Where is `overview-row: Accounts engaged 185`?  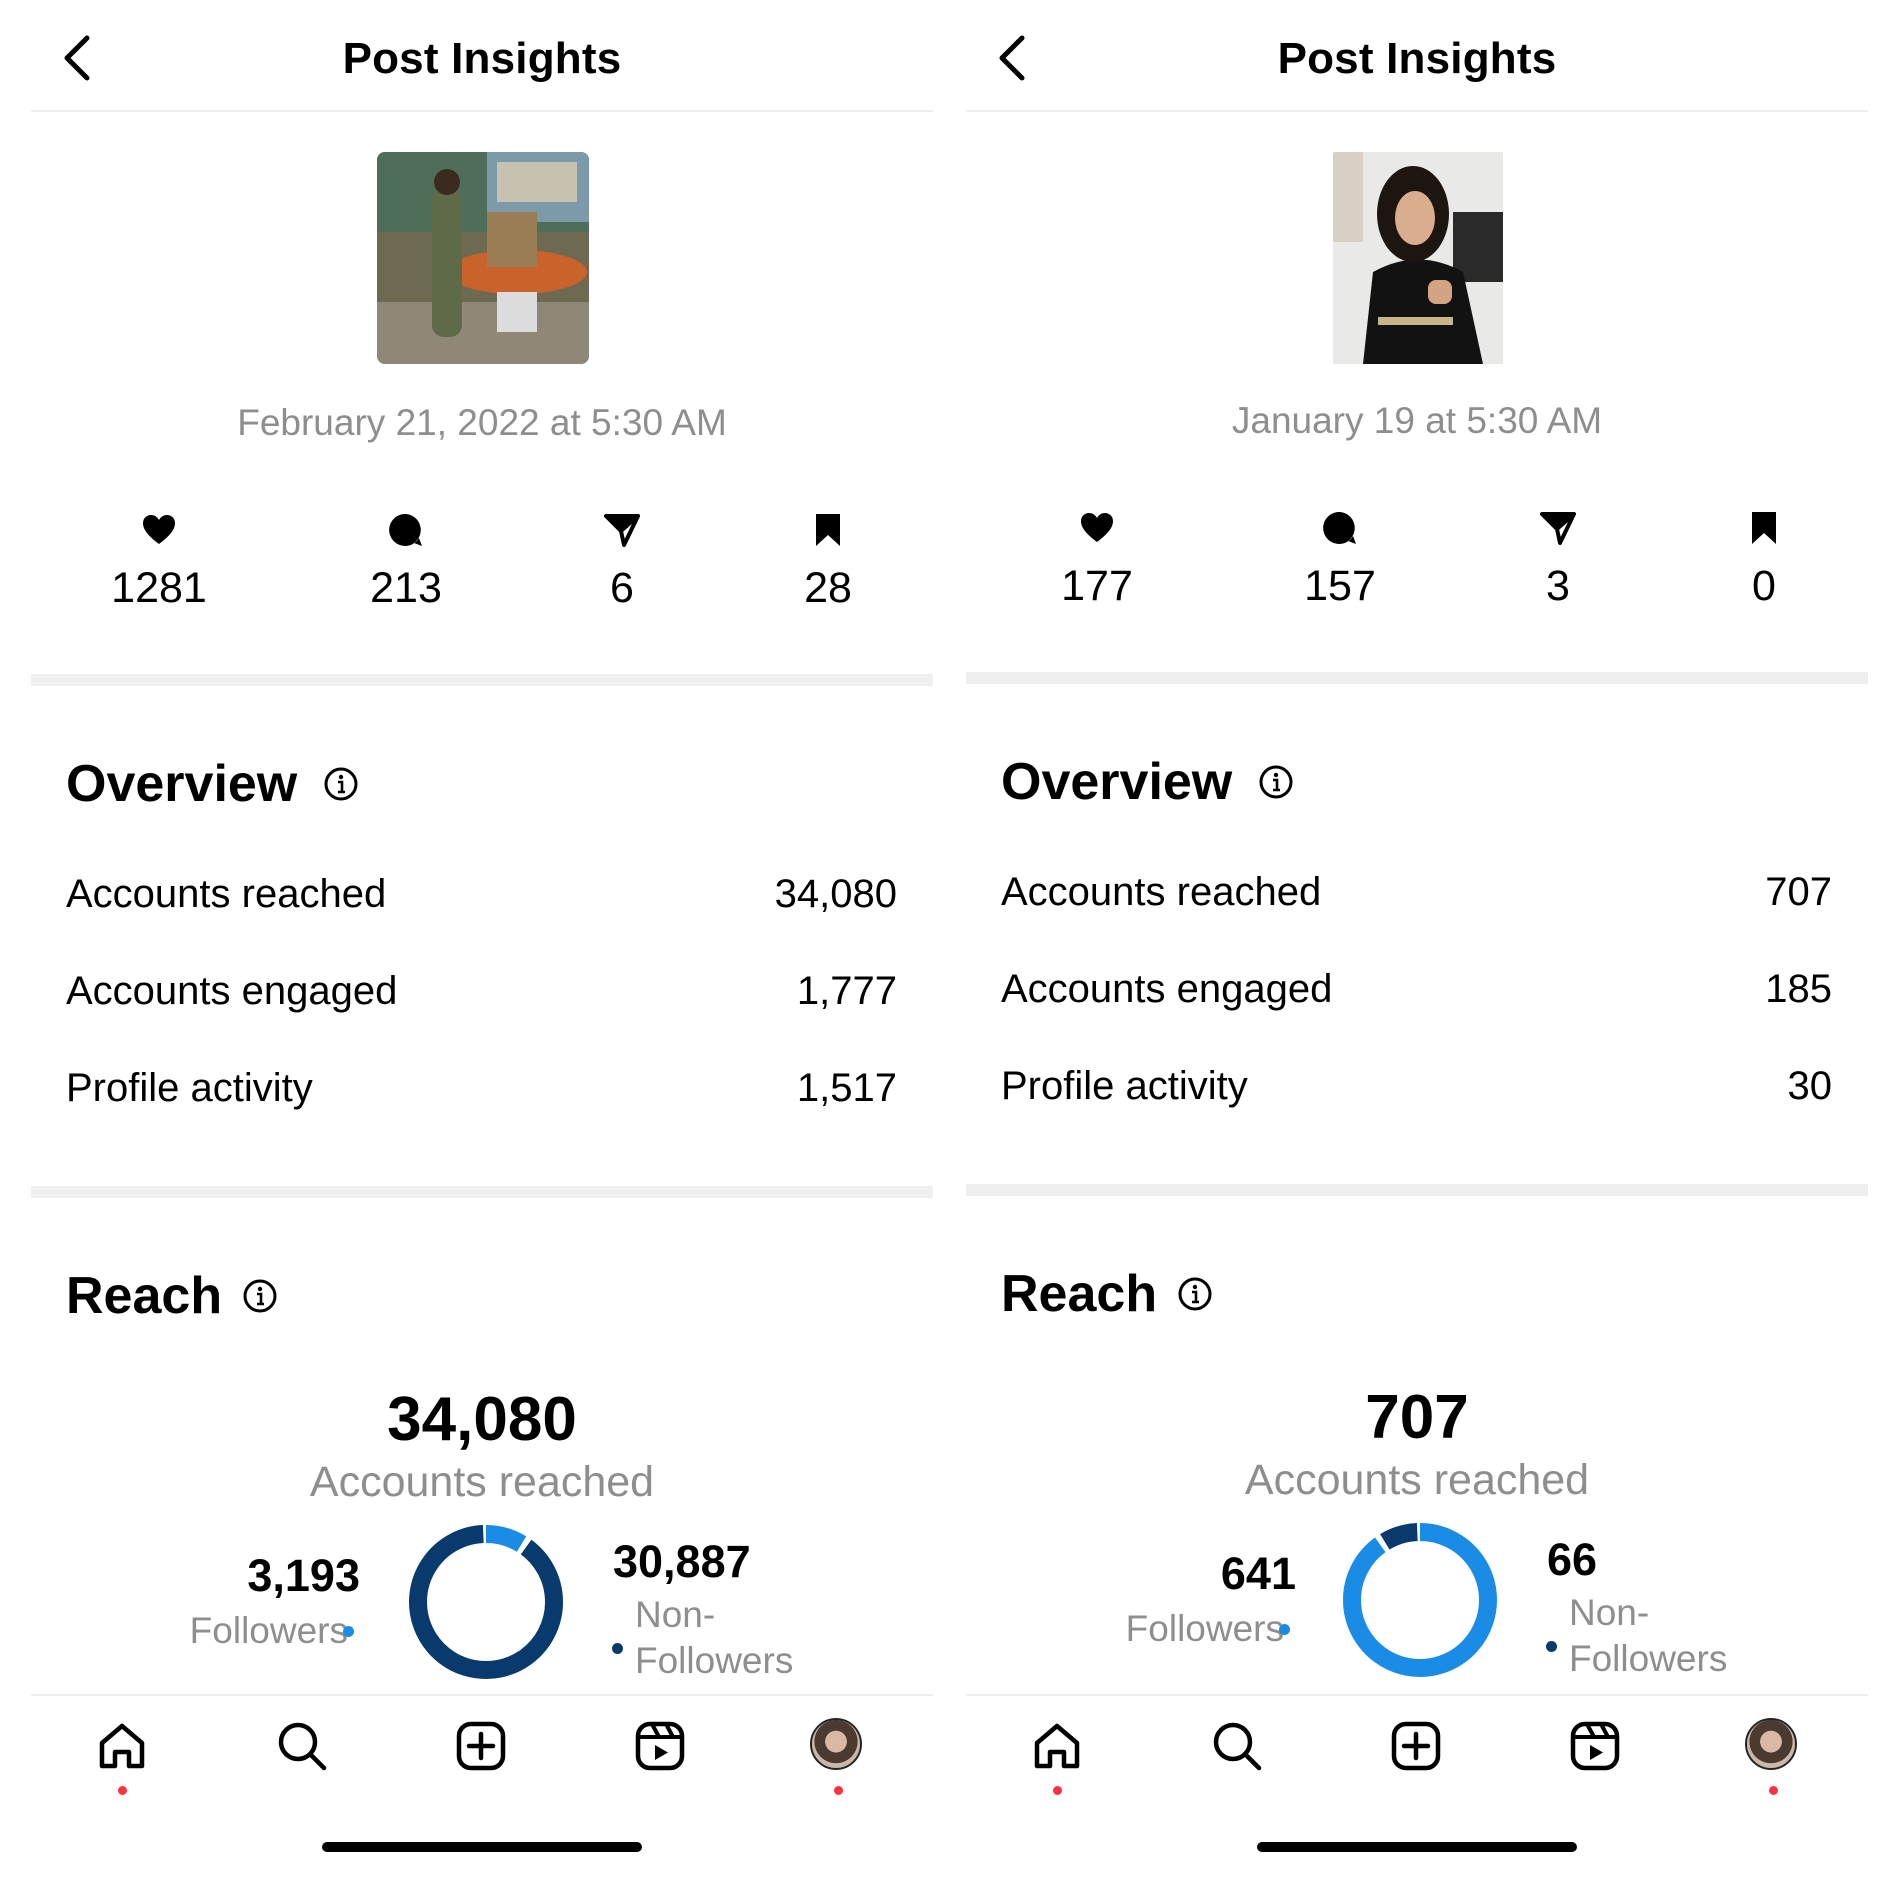
overview-row: Accounts engaged 185 is located at coordinates (1416, 993).